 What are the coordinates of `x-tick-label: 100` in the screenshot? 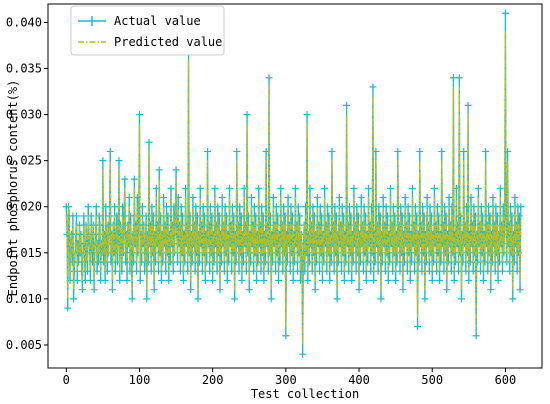 It's located at (140, 380).